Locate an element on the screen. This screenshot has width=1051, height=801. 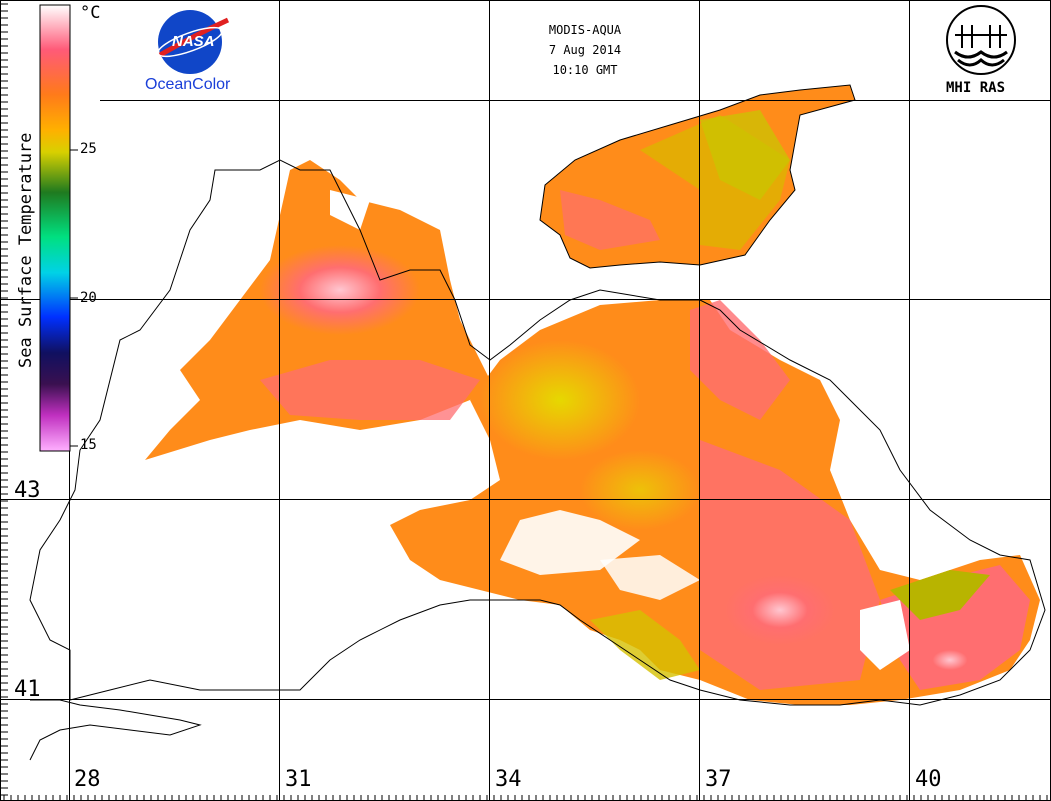
mhi-ras-caption: MHI RAS is located at coordinates (976, 88).